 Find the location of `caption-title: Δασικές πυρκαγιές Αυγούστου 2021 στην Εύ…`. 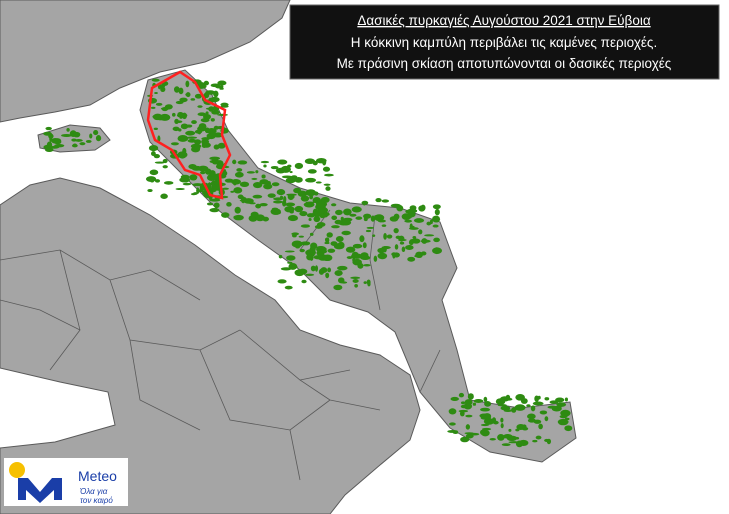

caption-title: Δασικές πυρκαγιές Αυγούστου 2021 στην Εύ… is located at coordinates (503, 20).